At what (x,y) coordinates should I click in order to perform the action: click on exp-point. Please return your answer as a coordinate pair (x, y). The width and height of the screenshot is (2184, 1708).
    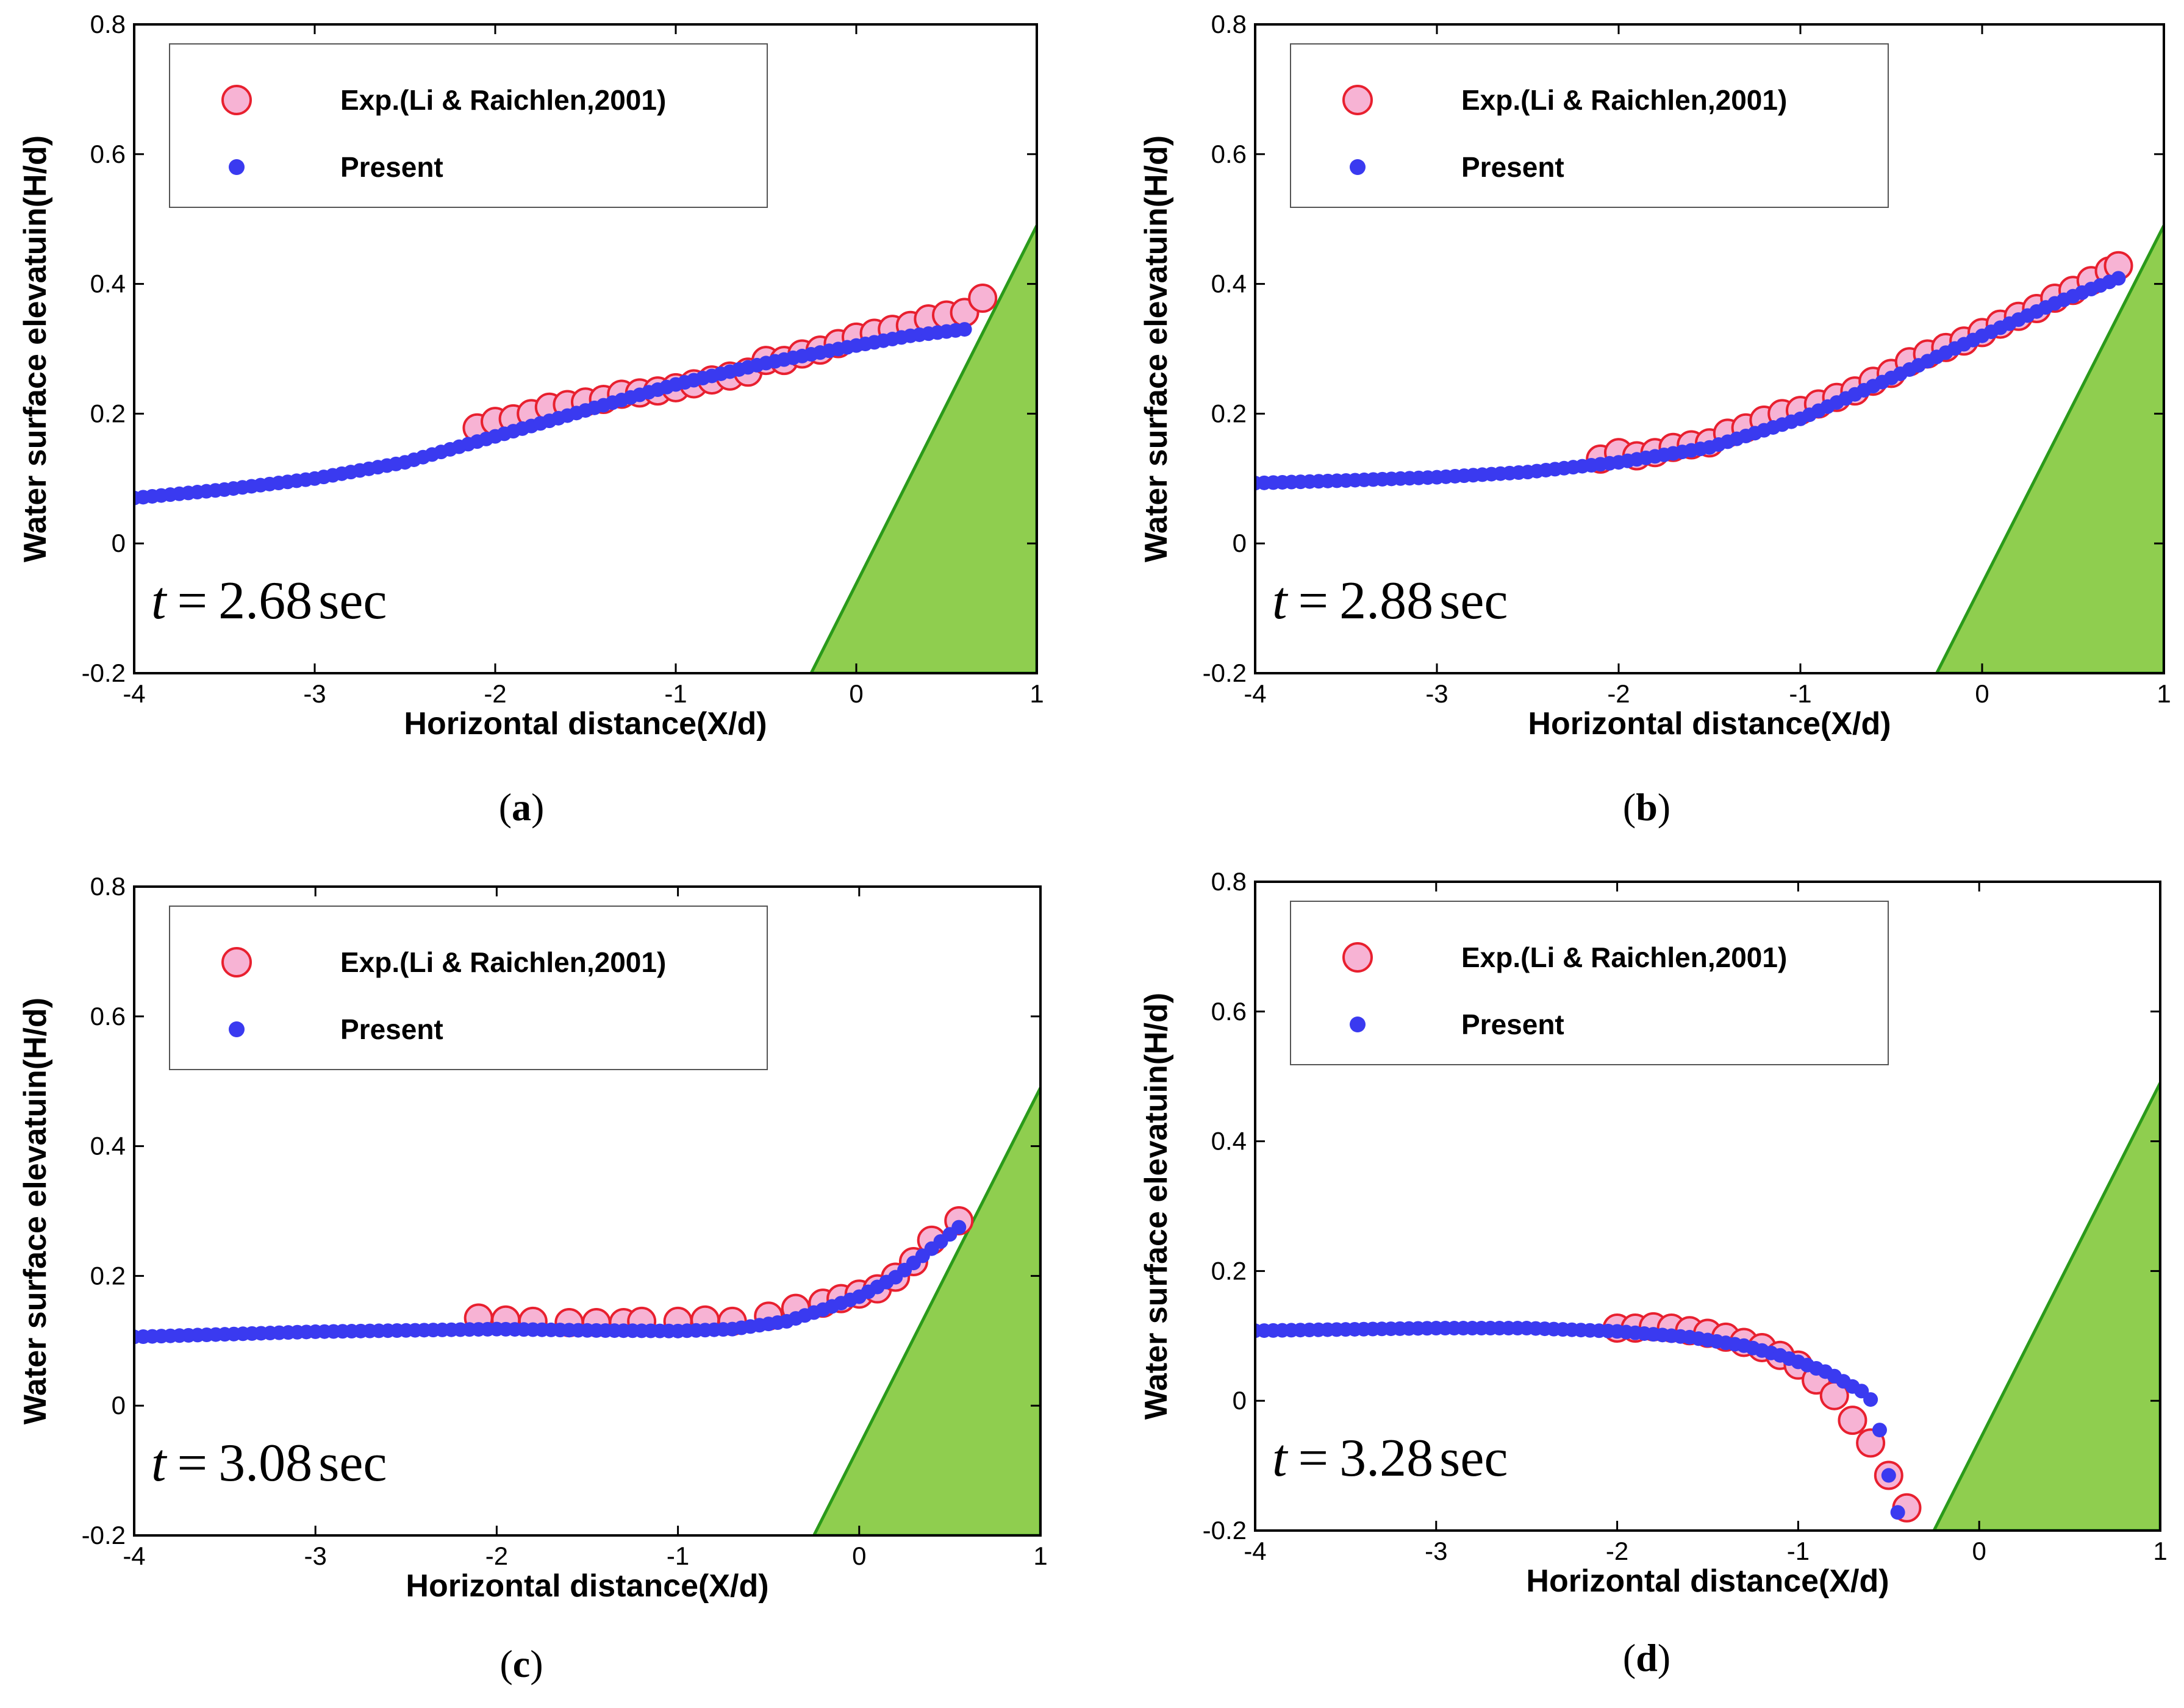
    Looking at the image, I should click on (983, 299).